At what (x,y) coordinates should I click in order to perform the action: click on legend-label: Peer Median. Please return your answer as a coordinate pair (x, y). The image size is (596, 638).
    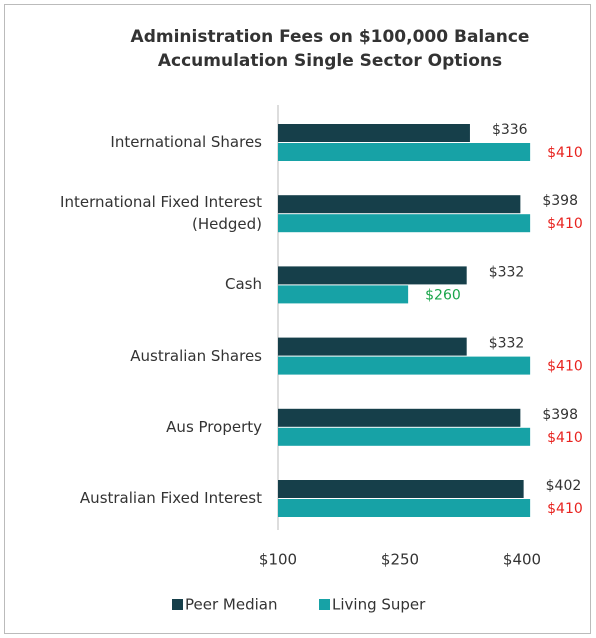
    Looking at the image, I should click on (231, 605).